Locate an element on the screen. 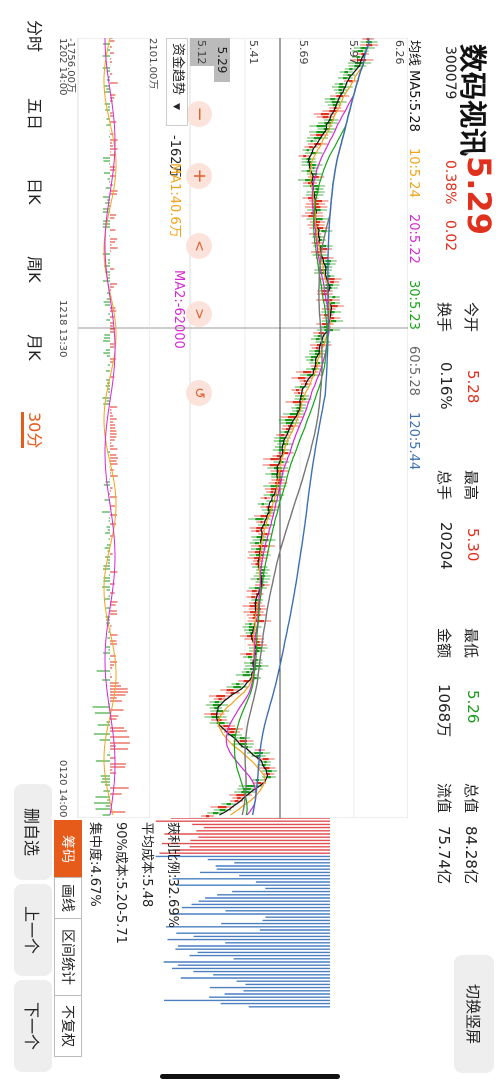  previous-stock-button: 上一个 is located at coordinates (33, 930).